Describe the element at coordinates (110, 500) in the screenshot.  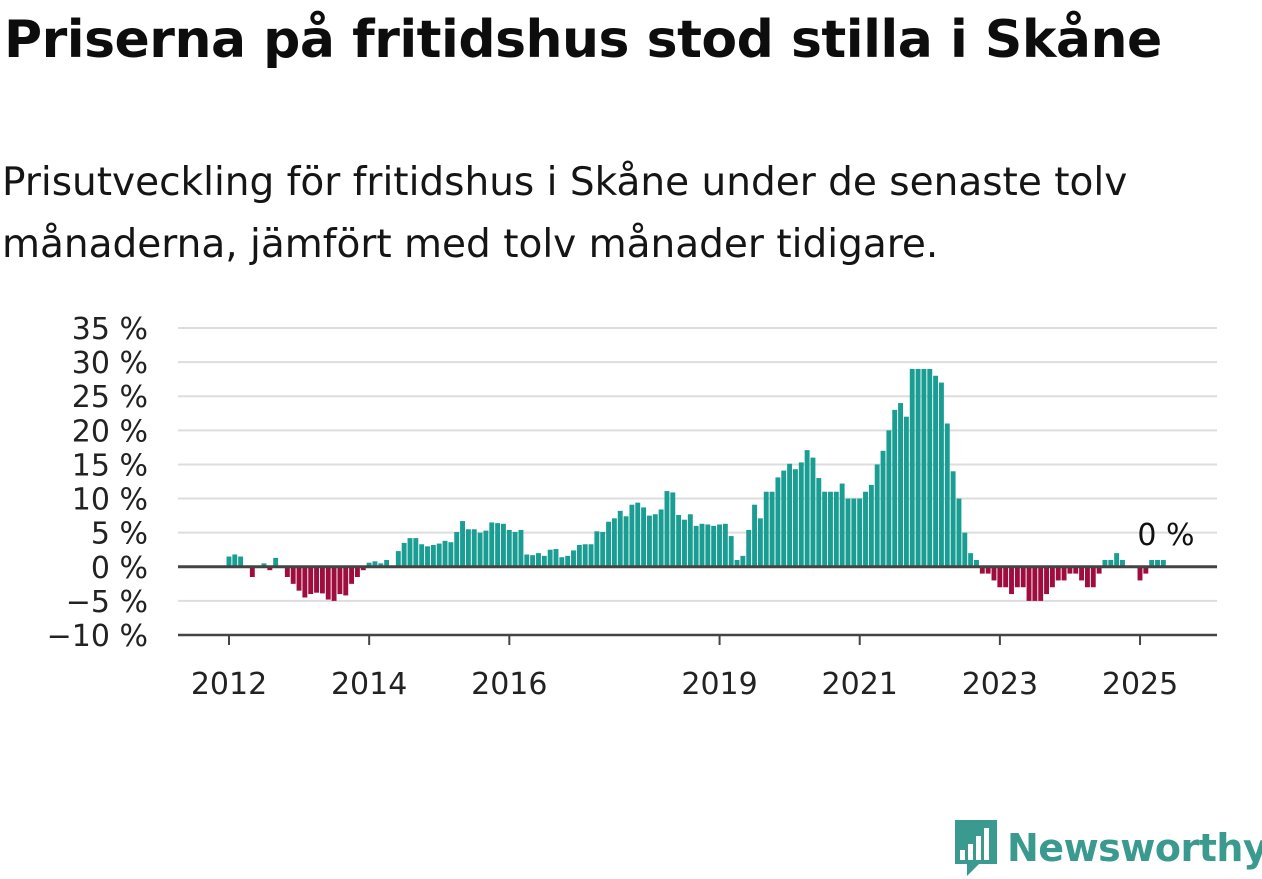
I see `y-tick-label: 10 %` at that location.